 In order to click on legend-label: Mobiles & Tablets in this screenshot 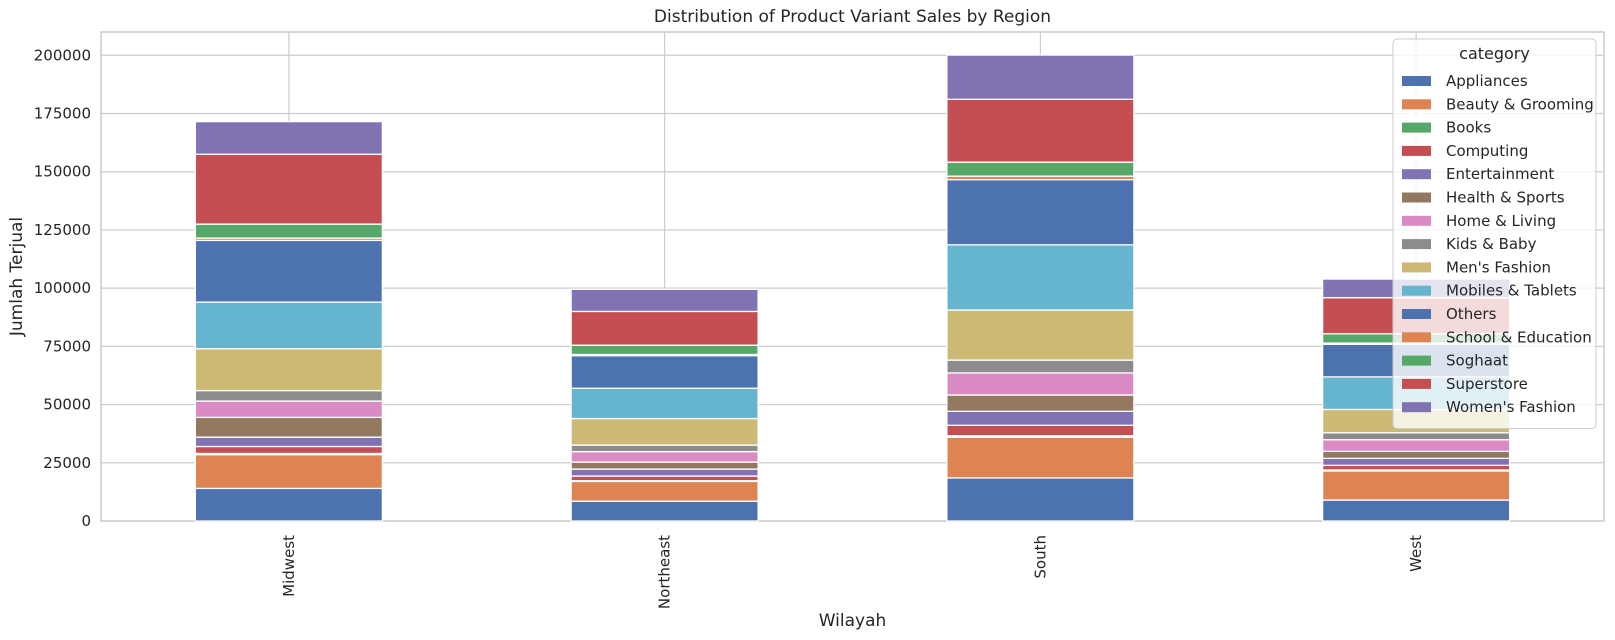, I will do `click(1511, 291)`.